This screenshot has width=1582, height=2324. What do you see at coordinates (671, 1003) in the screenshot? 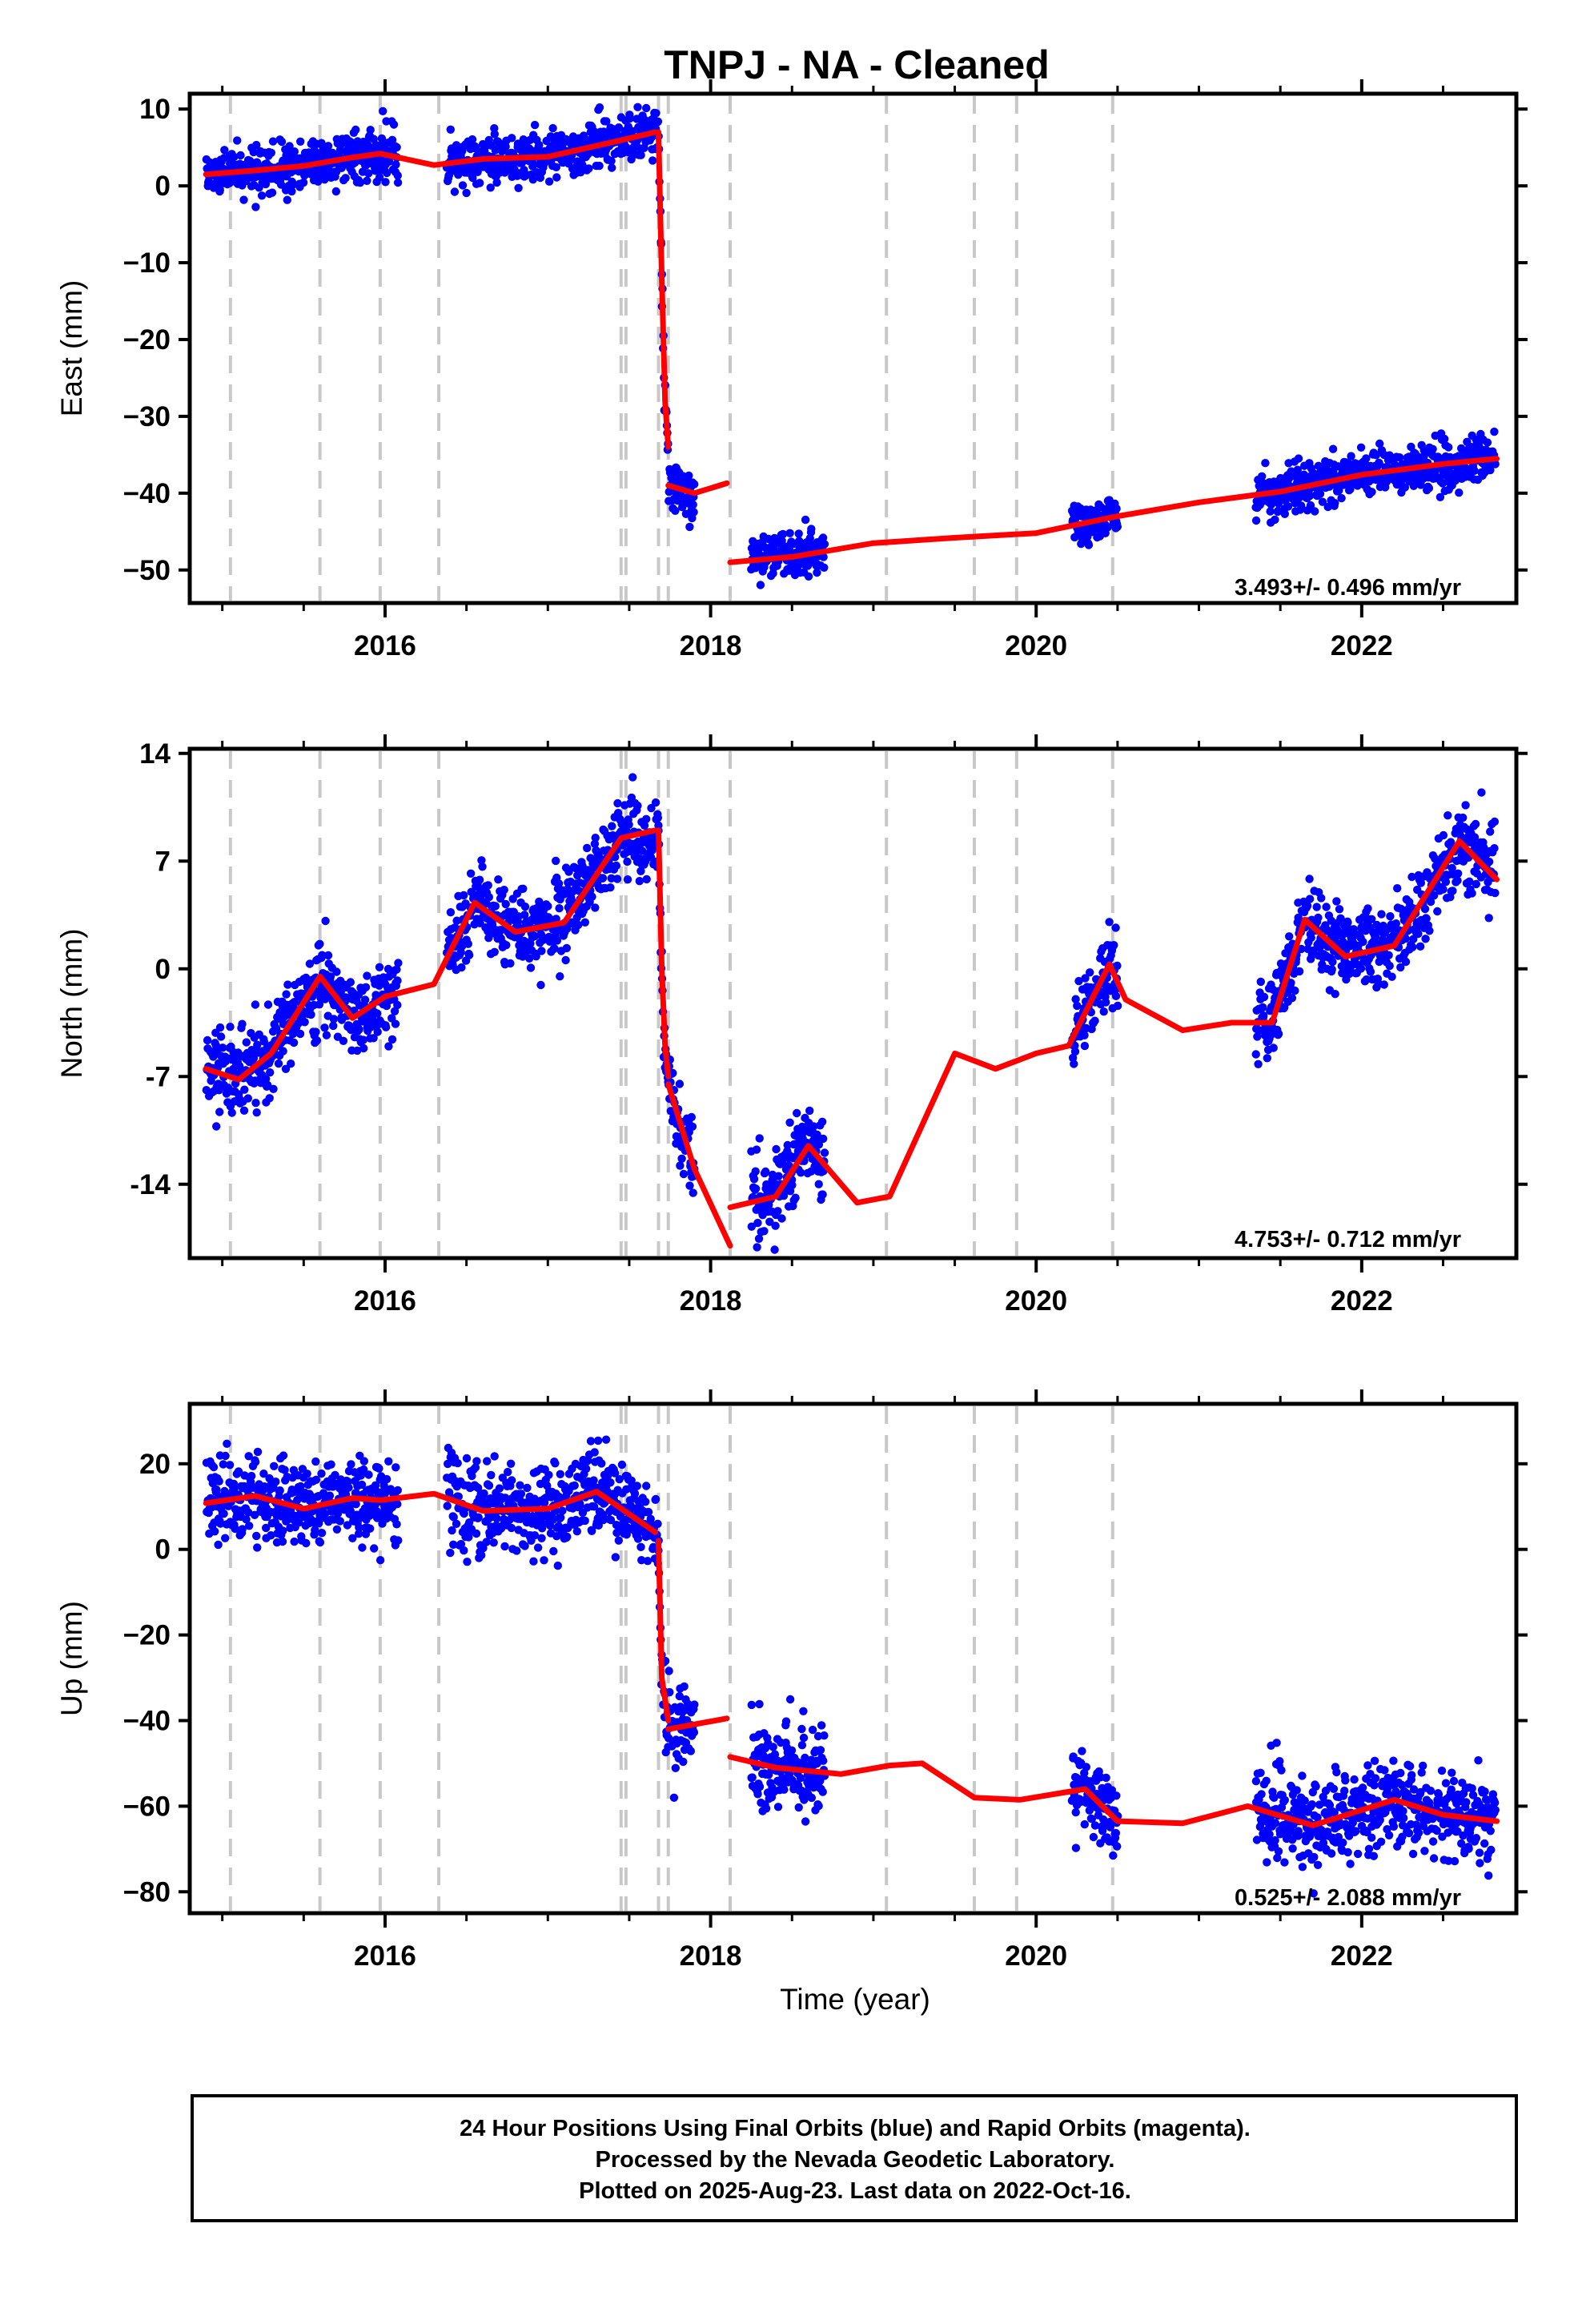
I see `north-event-lines` at bounding box center [671, 1003].